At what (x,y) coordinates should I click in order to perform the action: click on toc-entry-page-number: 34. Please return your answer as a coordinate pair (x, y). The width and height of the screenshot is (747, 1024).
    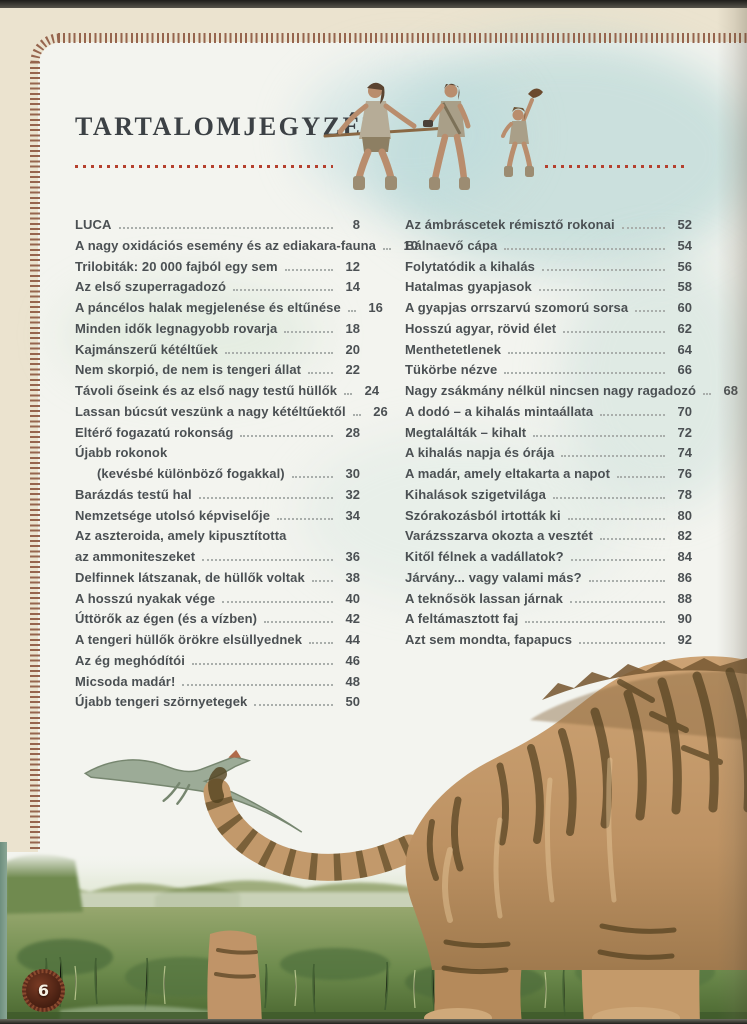
    Looking at the image, I should click on (352, 515).